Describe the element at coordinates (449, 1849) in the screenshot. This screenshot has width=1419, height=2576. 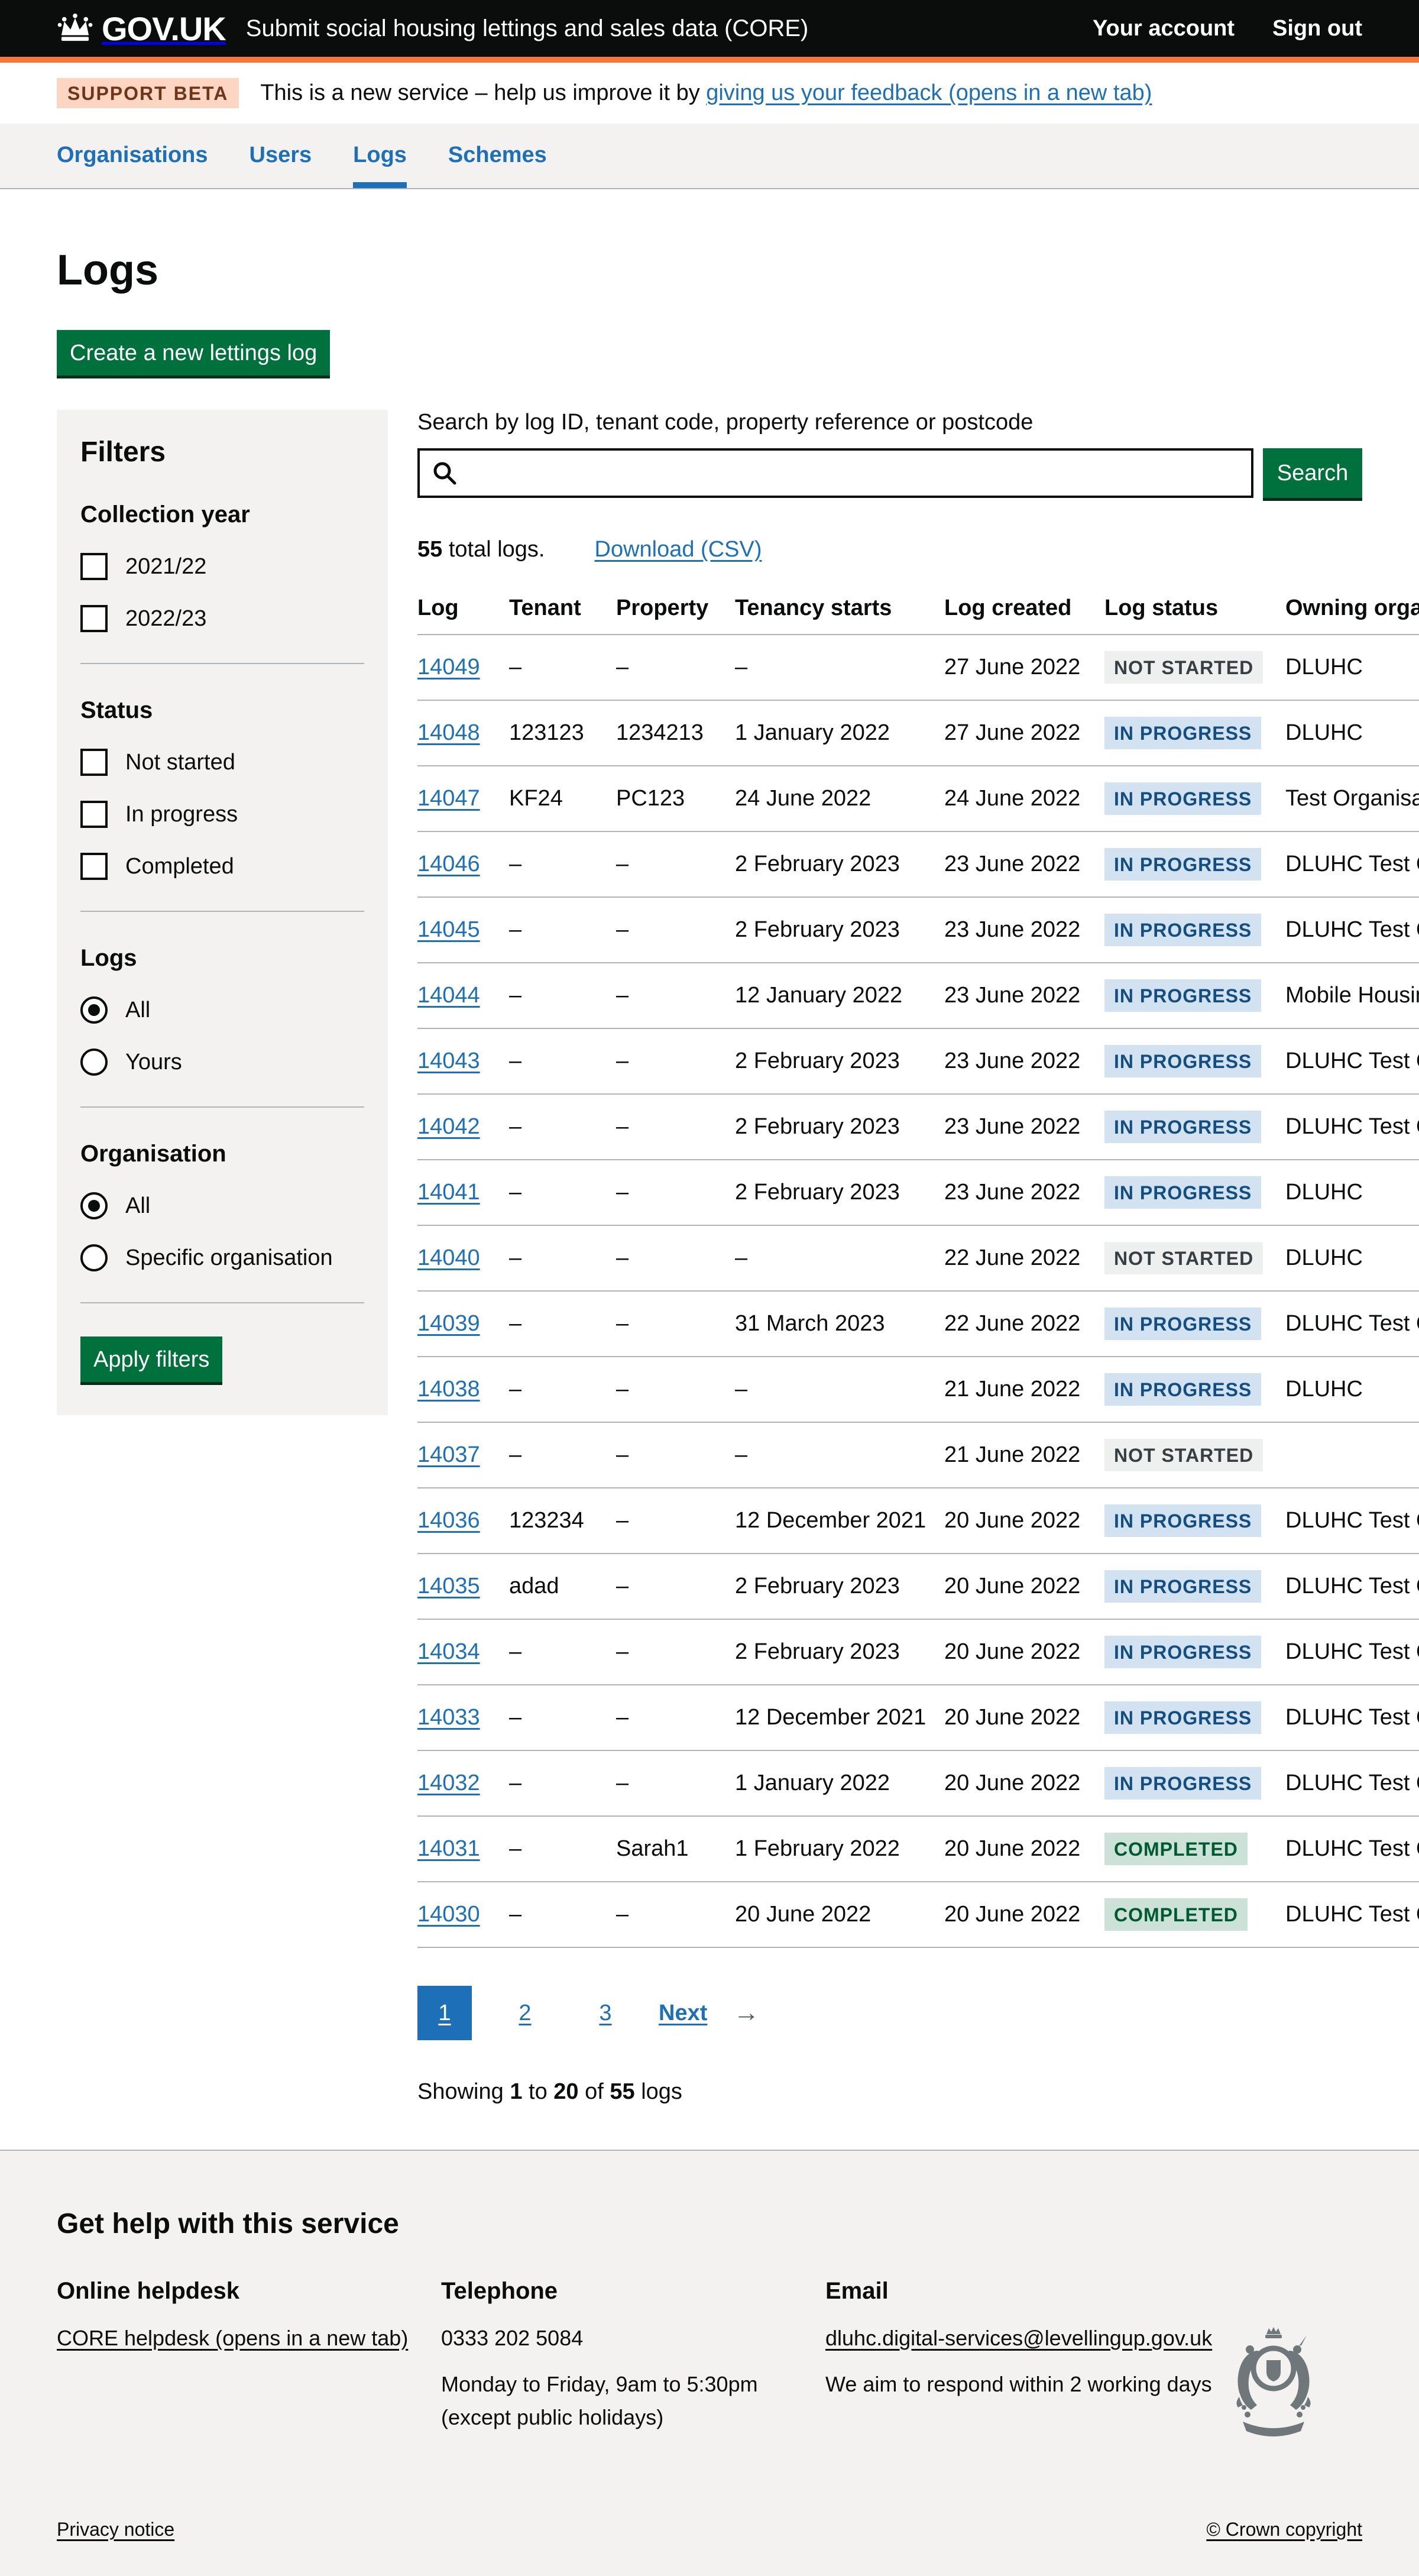
I see `log-id-link: 14031` at that location.